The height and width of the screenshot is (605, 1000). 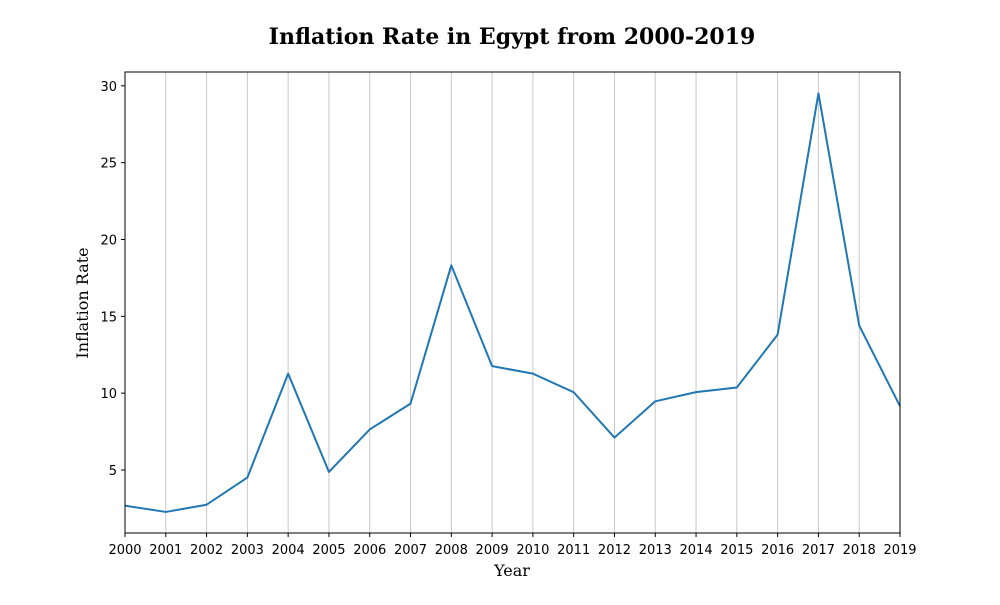 I want to click on x-tick-label: 2003, so click(x=247, y=550).